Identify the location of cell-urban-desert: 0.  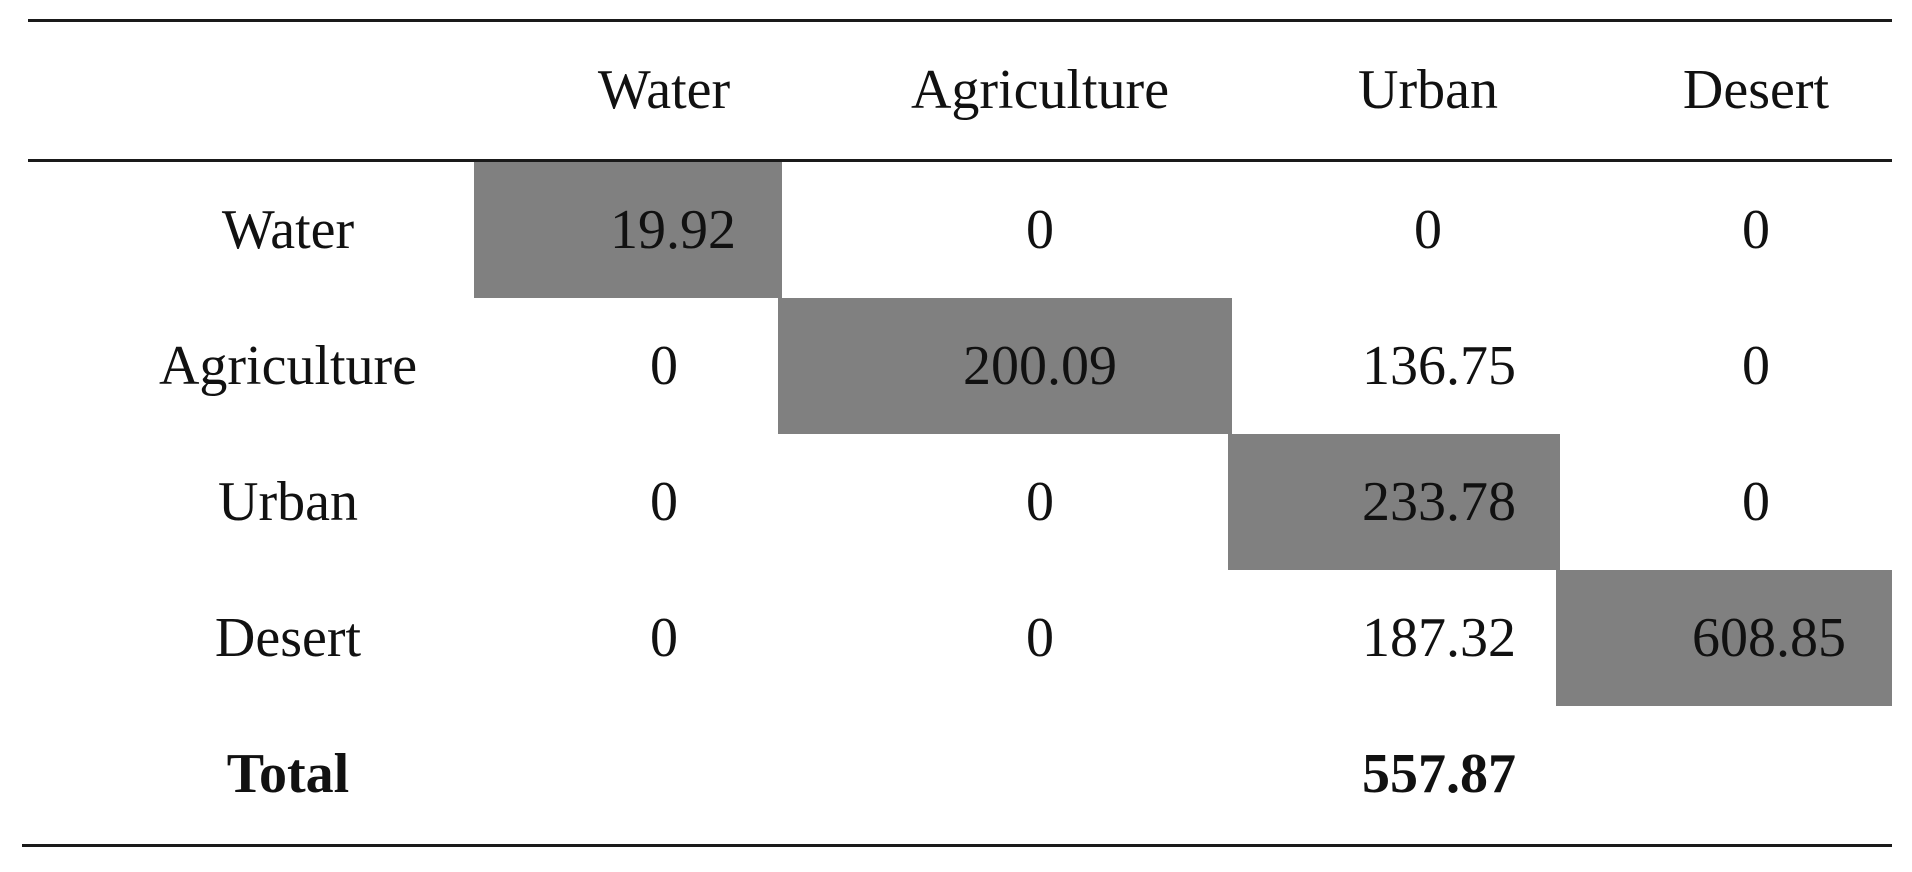
(1756, 502).